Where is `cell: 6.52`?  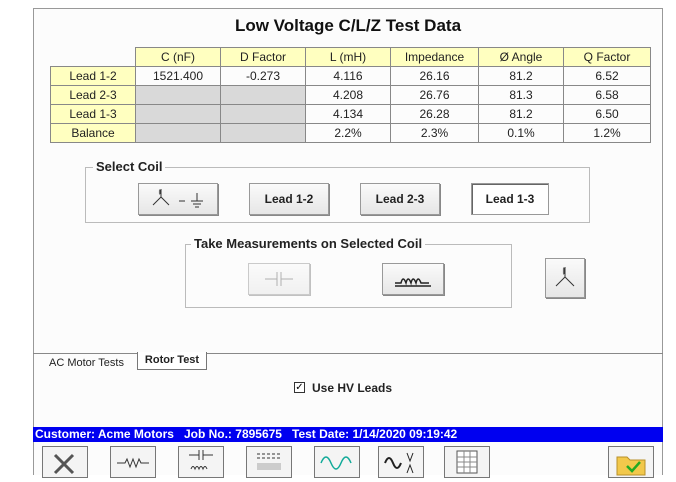
cell: 6.52 is located at coordinates (607, 76).